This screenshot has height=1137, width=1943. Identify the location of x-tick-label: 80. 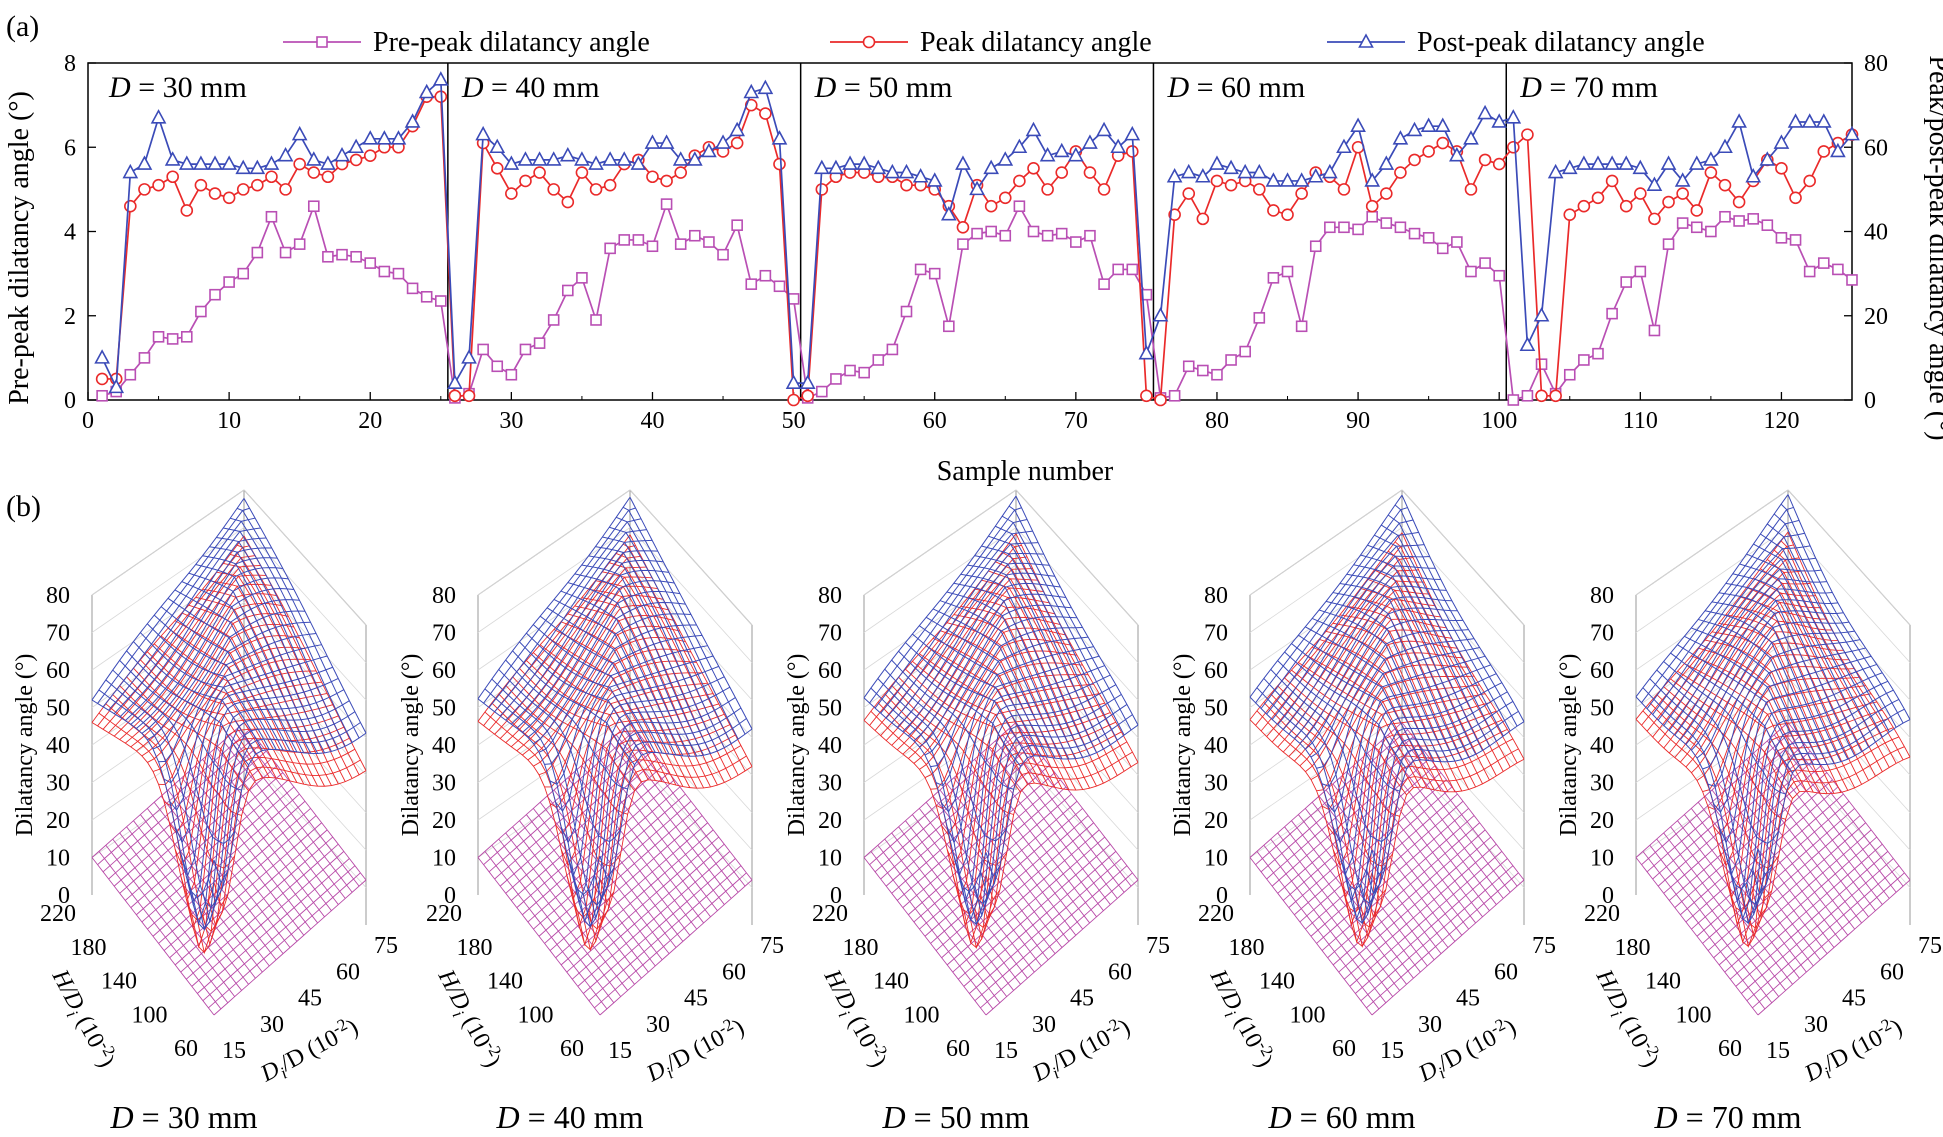
(1217, 421).